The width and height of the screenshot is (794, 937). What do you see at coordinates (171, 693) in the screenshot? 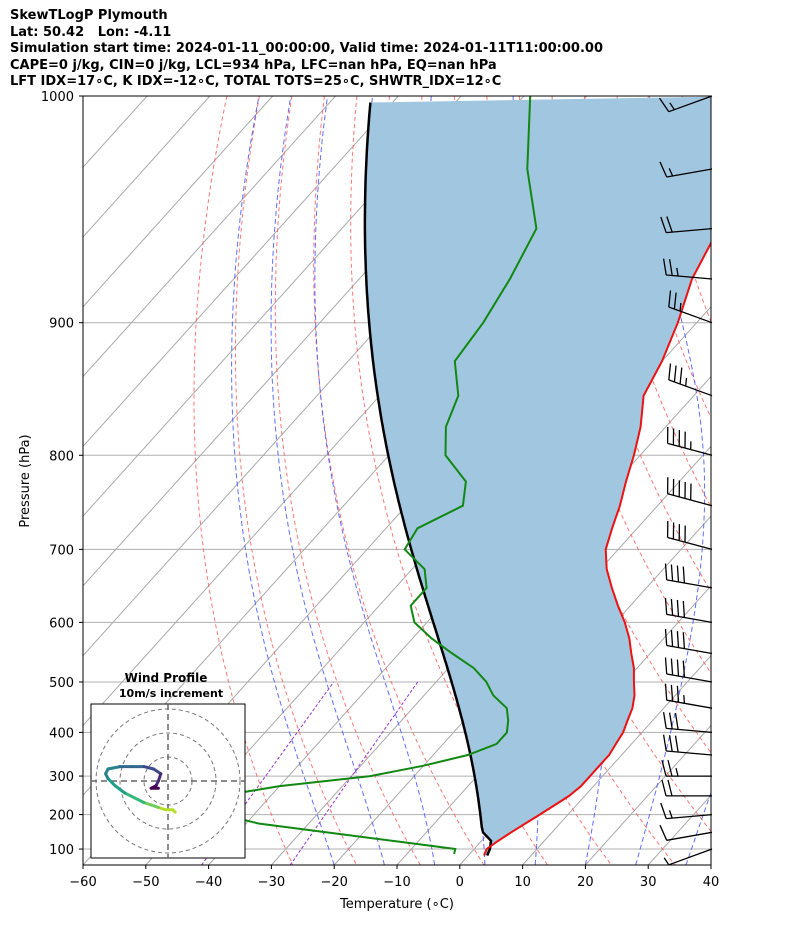
I see `hodograph-subtitle: 10m/s increment` at bounding box center [171, 693].